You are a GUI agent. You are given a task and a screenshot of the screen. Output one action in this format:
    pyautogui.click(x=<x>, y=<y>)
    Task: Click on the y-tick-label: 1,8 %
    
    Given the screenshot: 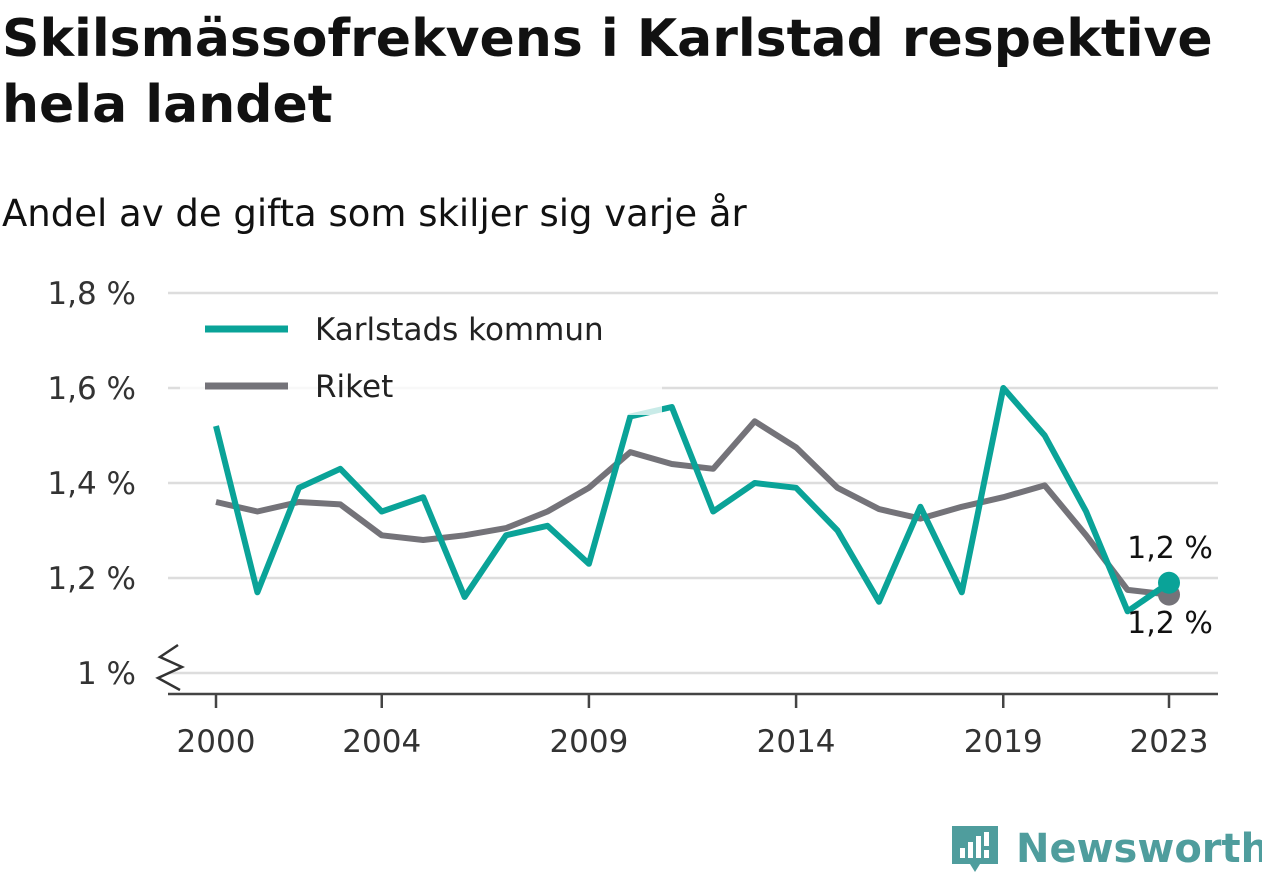 What is the action you would take?
    pyautogui.click(x=91, y=294)
    